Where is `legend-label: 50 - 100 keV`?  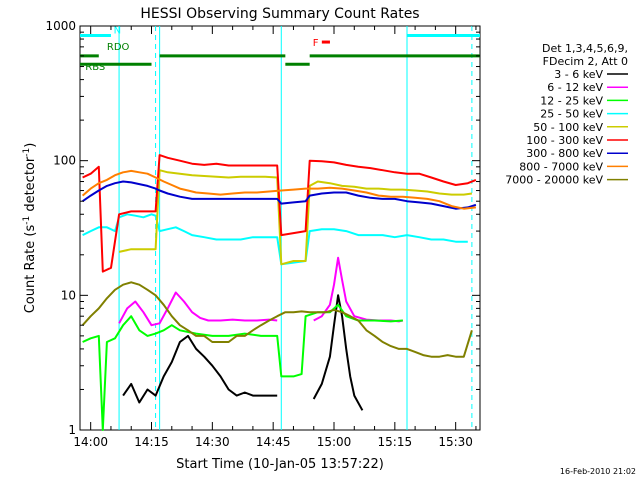 legend-label: 50 - 100 keV is located at coordinates (568, 127).